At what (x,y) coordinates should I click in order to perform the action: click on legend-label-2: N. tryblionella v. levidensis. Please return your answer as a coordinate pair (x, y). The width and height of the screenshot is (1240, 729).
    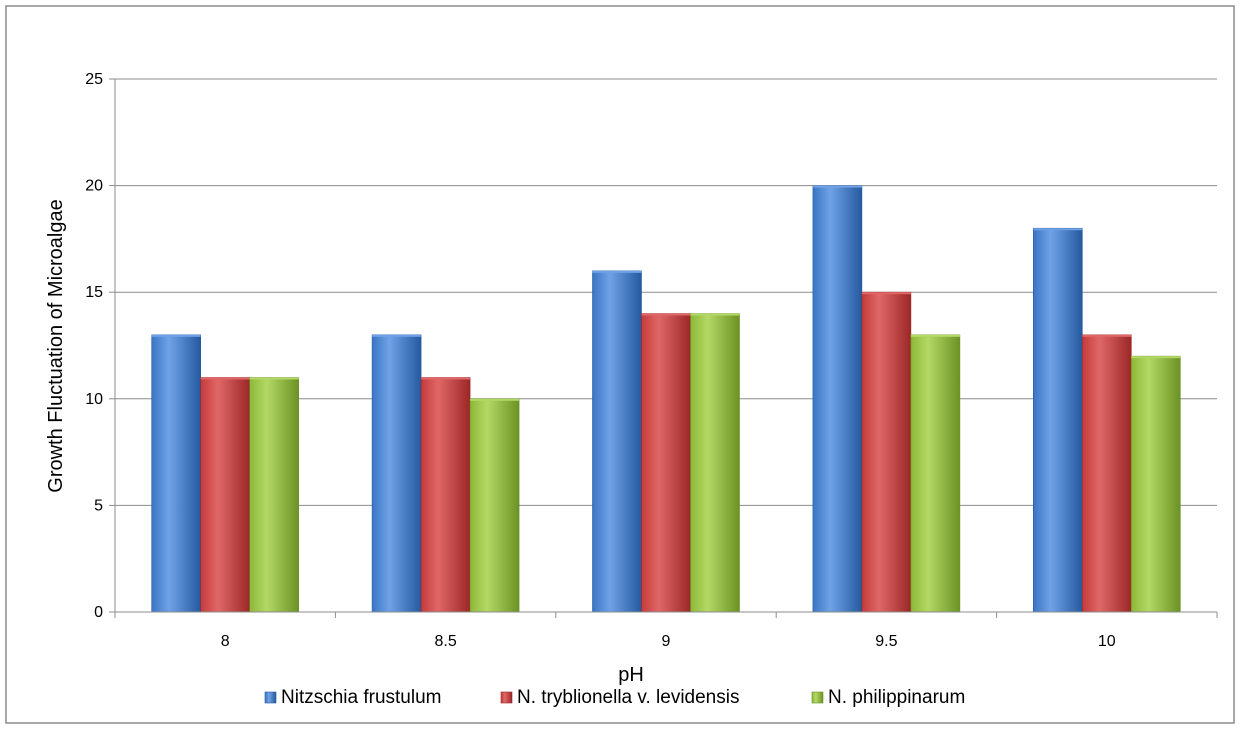
    Looking at the image, I should click on (628, 697).